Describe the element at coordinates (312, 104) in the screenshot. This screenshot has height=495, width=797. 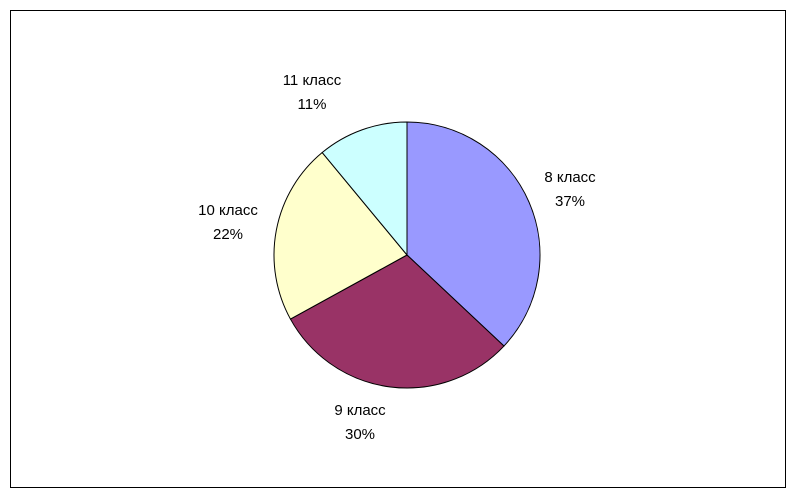
I see `slice-value-label: 11%` at that location.